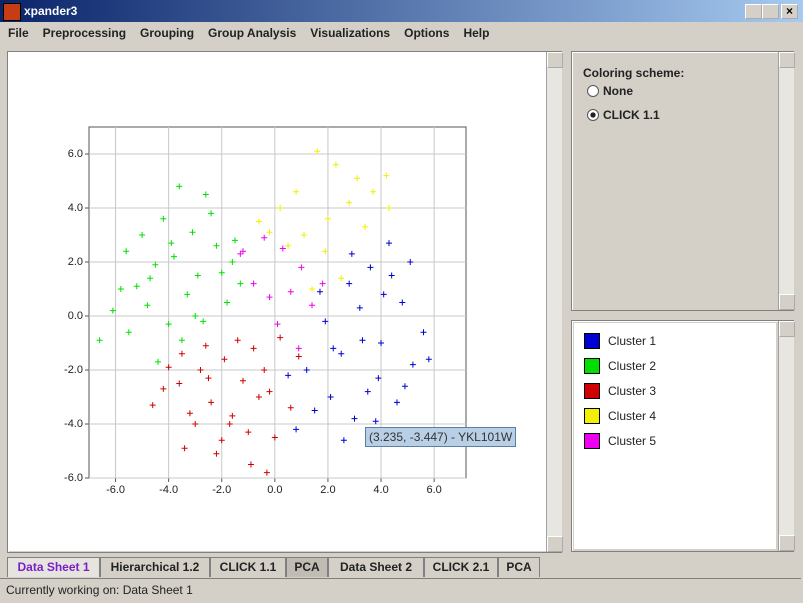  I want to click on window-title: xpander3, so click(51, 11).